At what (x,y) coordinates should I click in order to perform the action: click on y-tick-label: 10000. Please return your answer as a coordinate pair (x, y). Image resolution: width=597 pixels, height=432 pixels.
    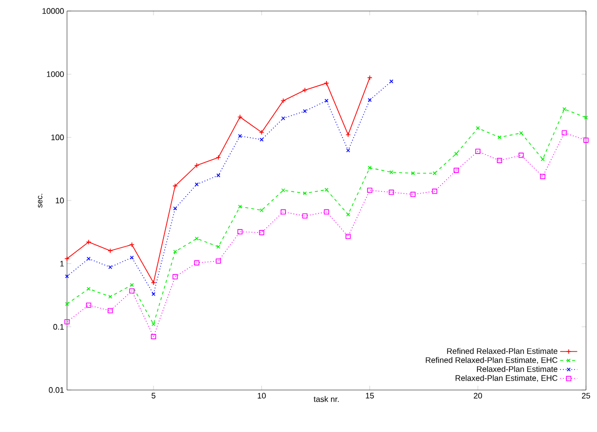
    Looking at the image, I should click on (53, 11).